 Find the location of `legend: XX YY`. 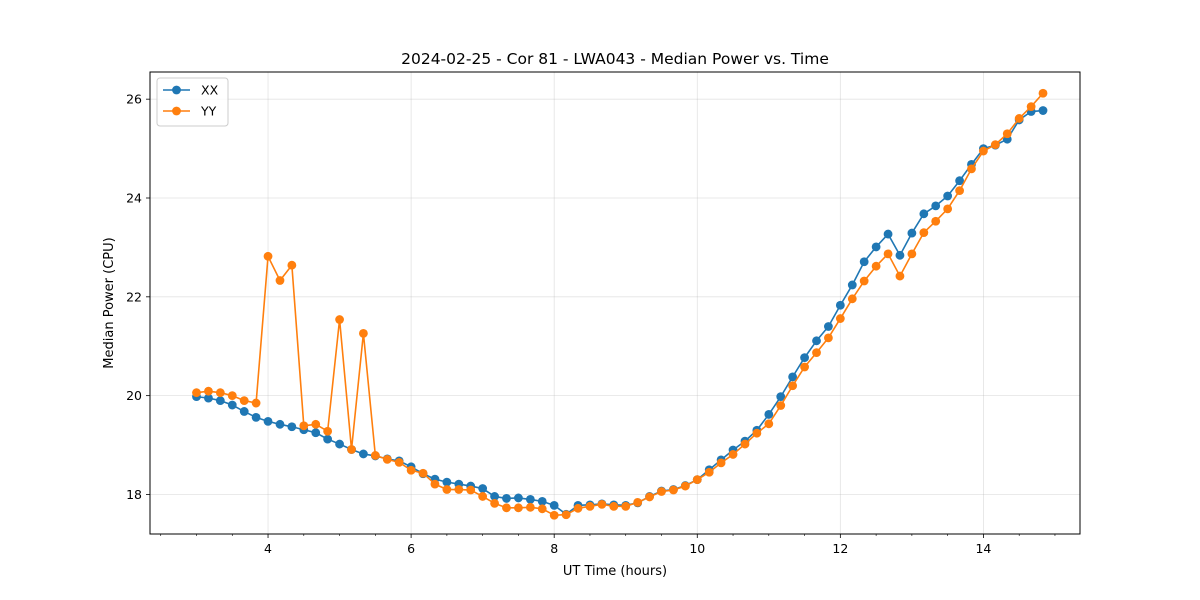

legend: XX YY is located at coordinates (192, 102).